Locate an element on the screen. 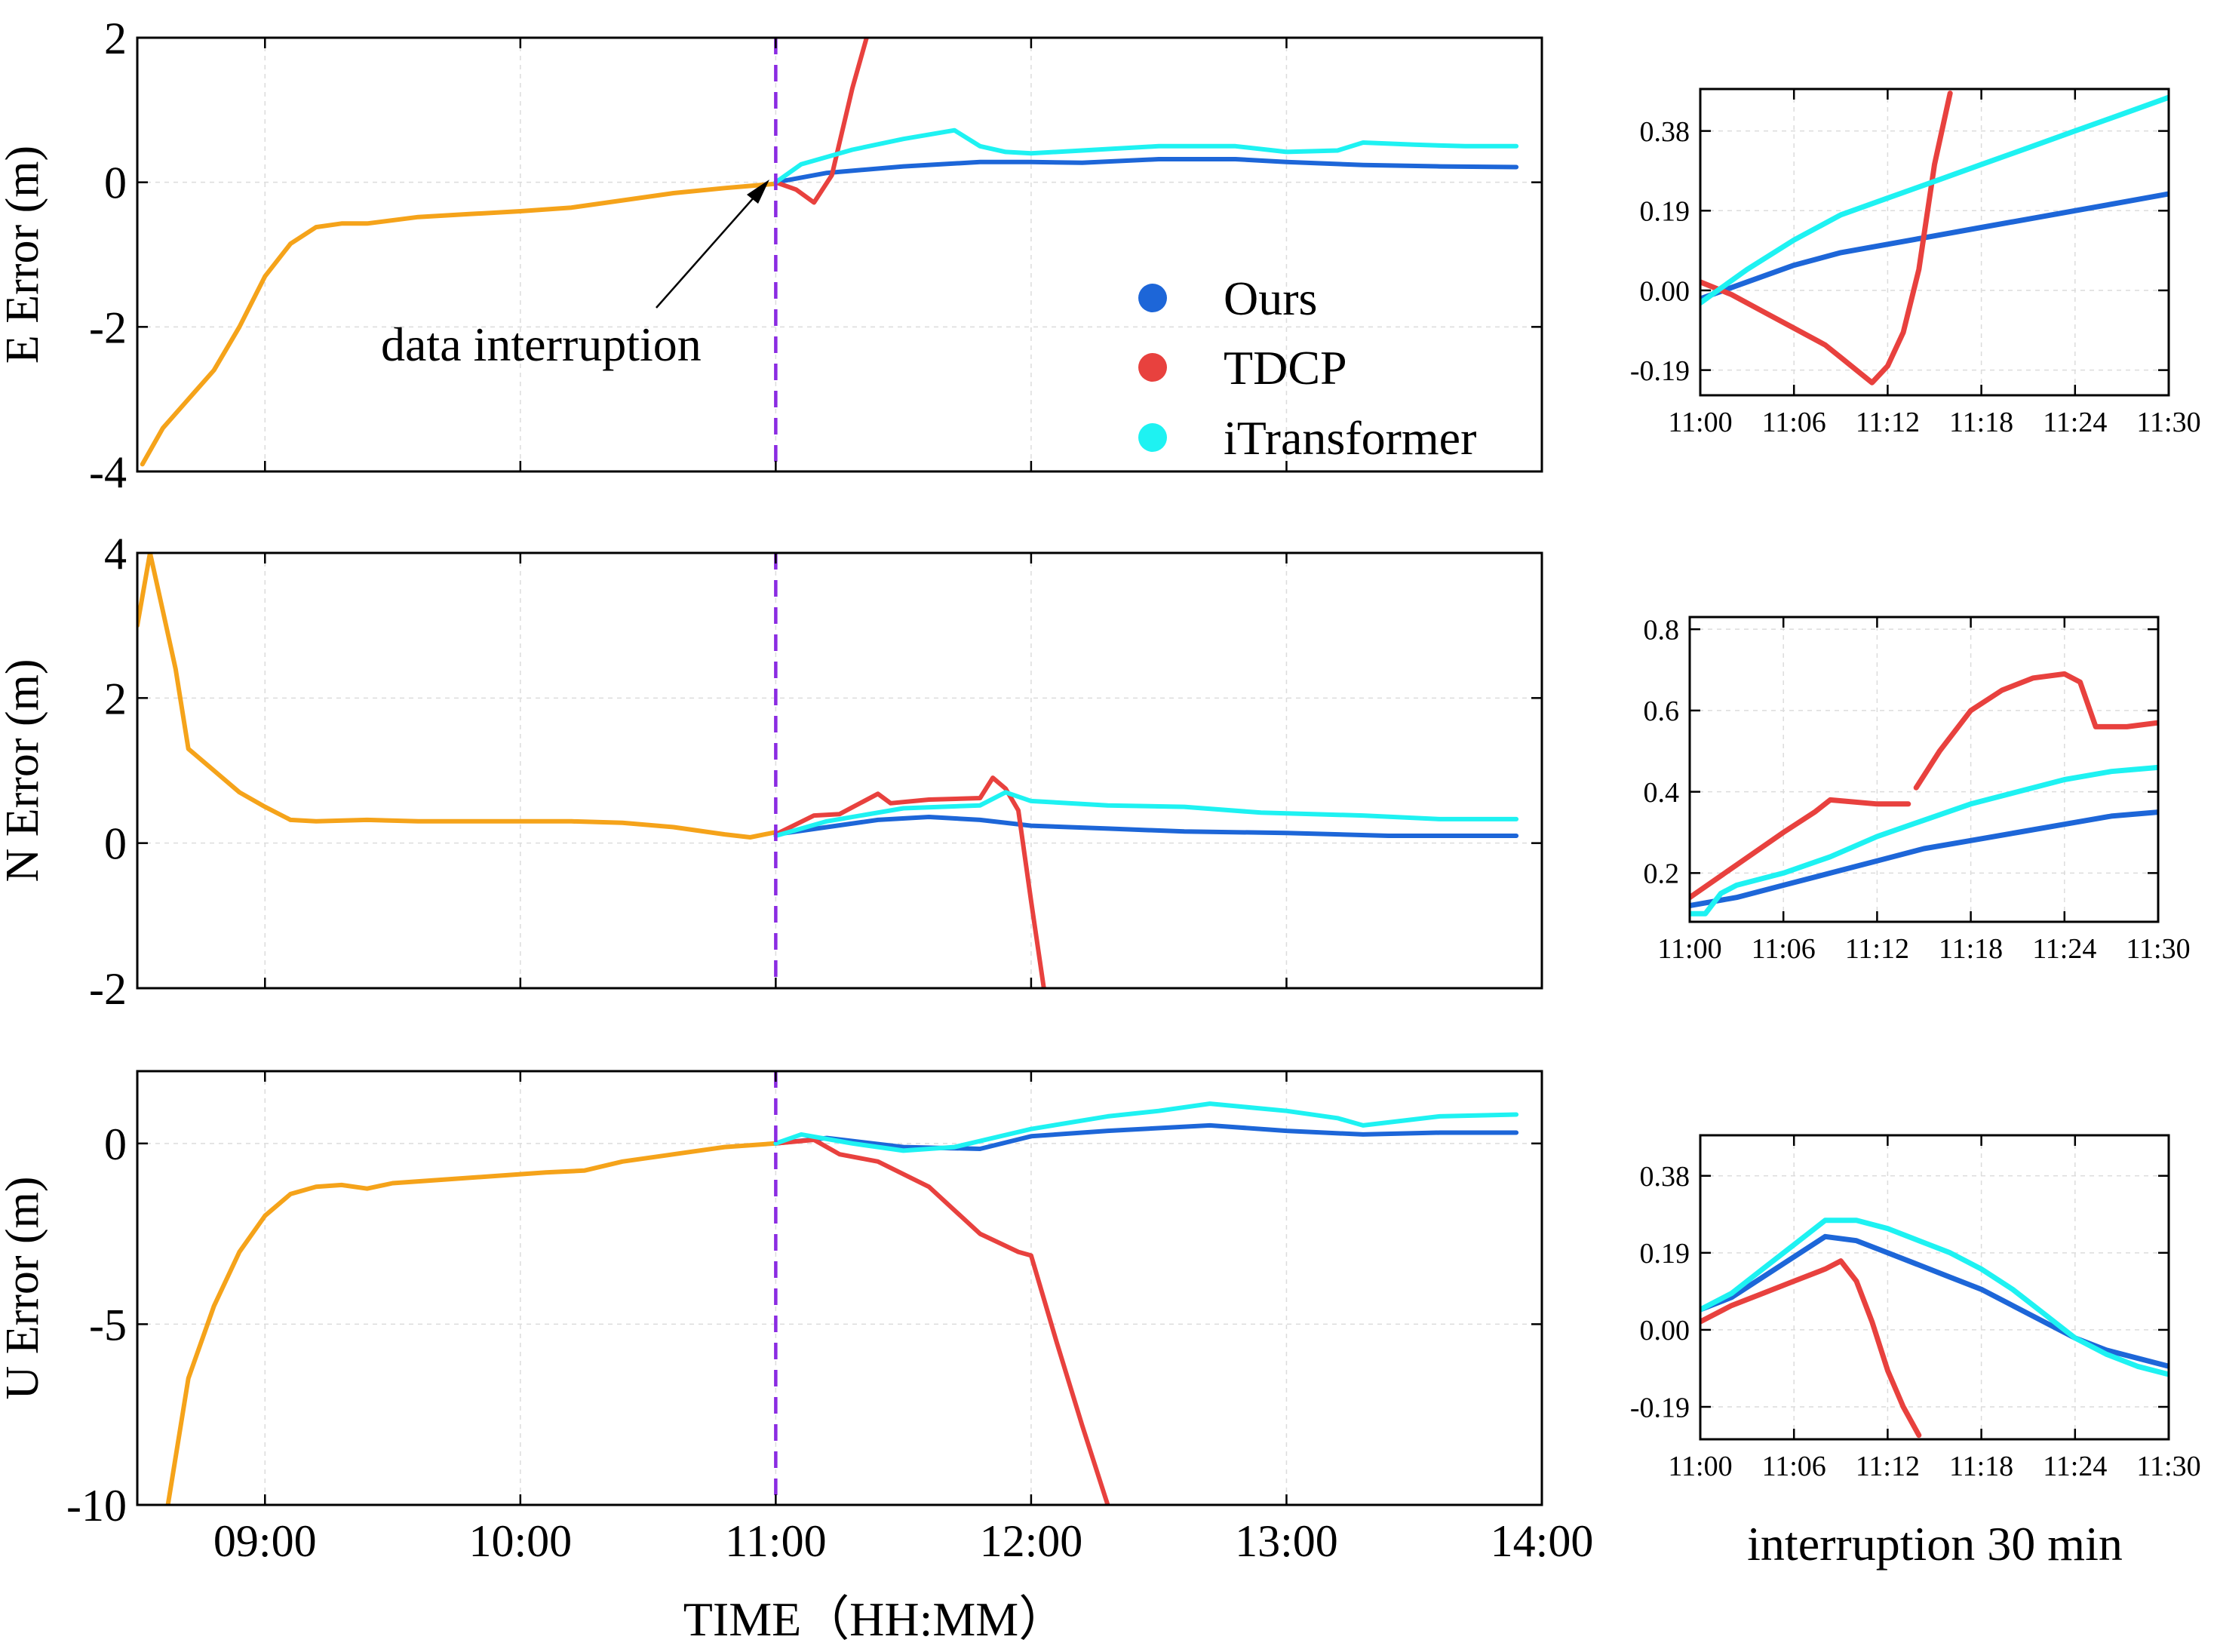 The width and height of the screenshot is (2217, 1652). legend-marker-itransformer is located at coordinates (1153, 437).